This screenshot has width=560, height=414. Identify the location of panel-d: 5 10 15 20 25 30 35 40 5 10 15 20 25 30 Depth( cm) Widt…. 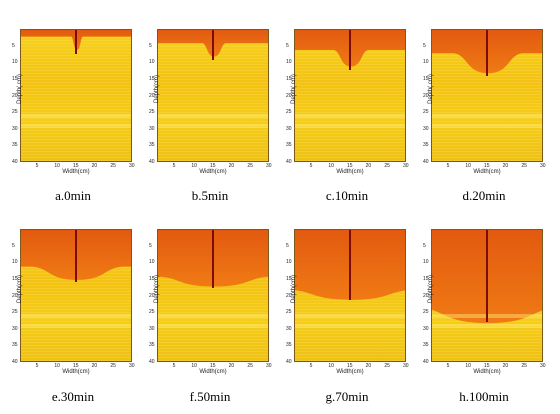
(483, 109).